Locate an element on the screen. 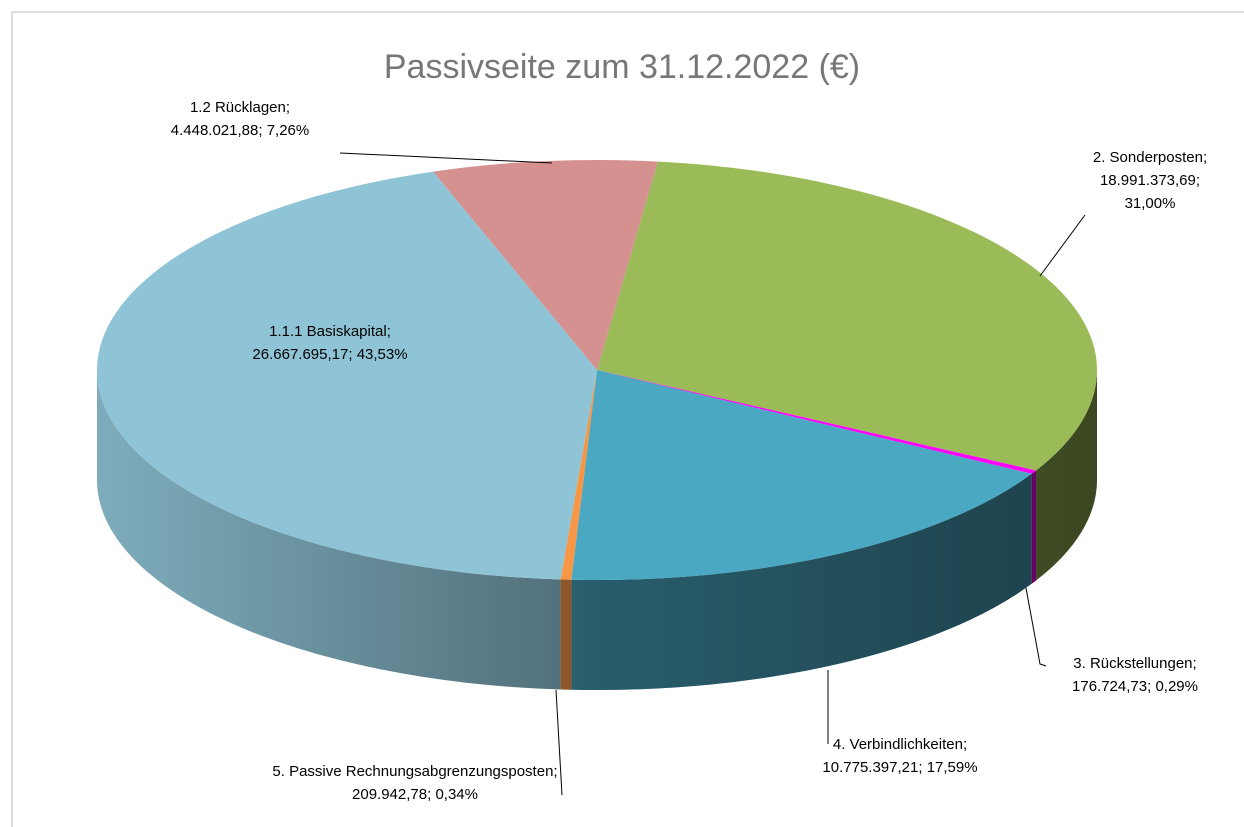  label-line: 18.991.373,69; is located at coordinates (1150, 180).